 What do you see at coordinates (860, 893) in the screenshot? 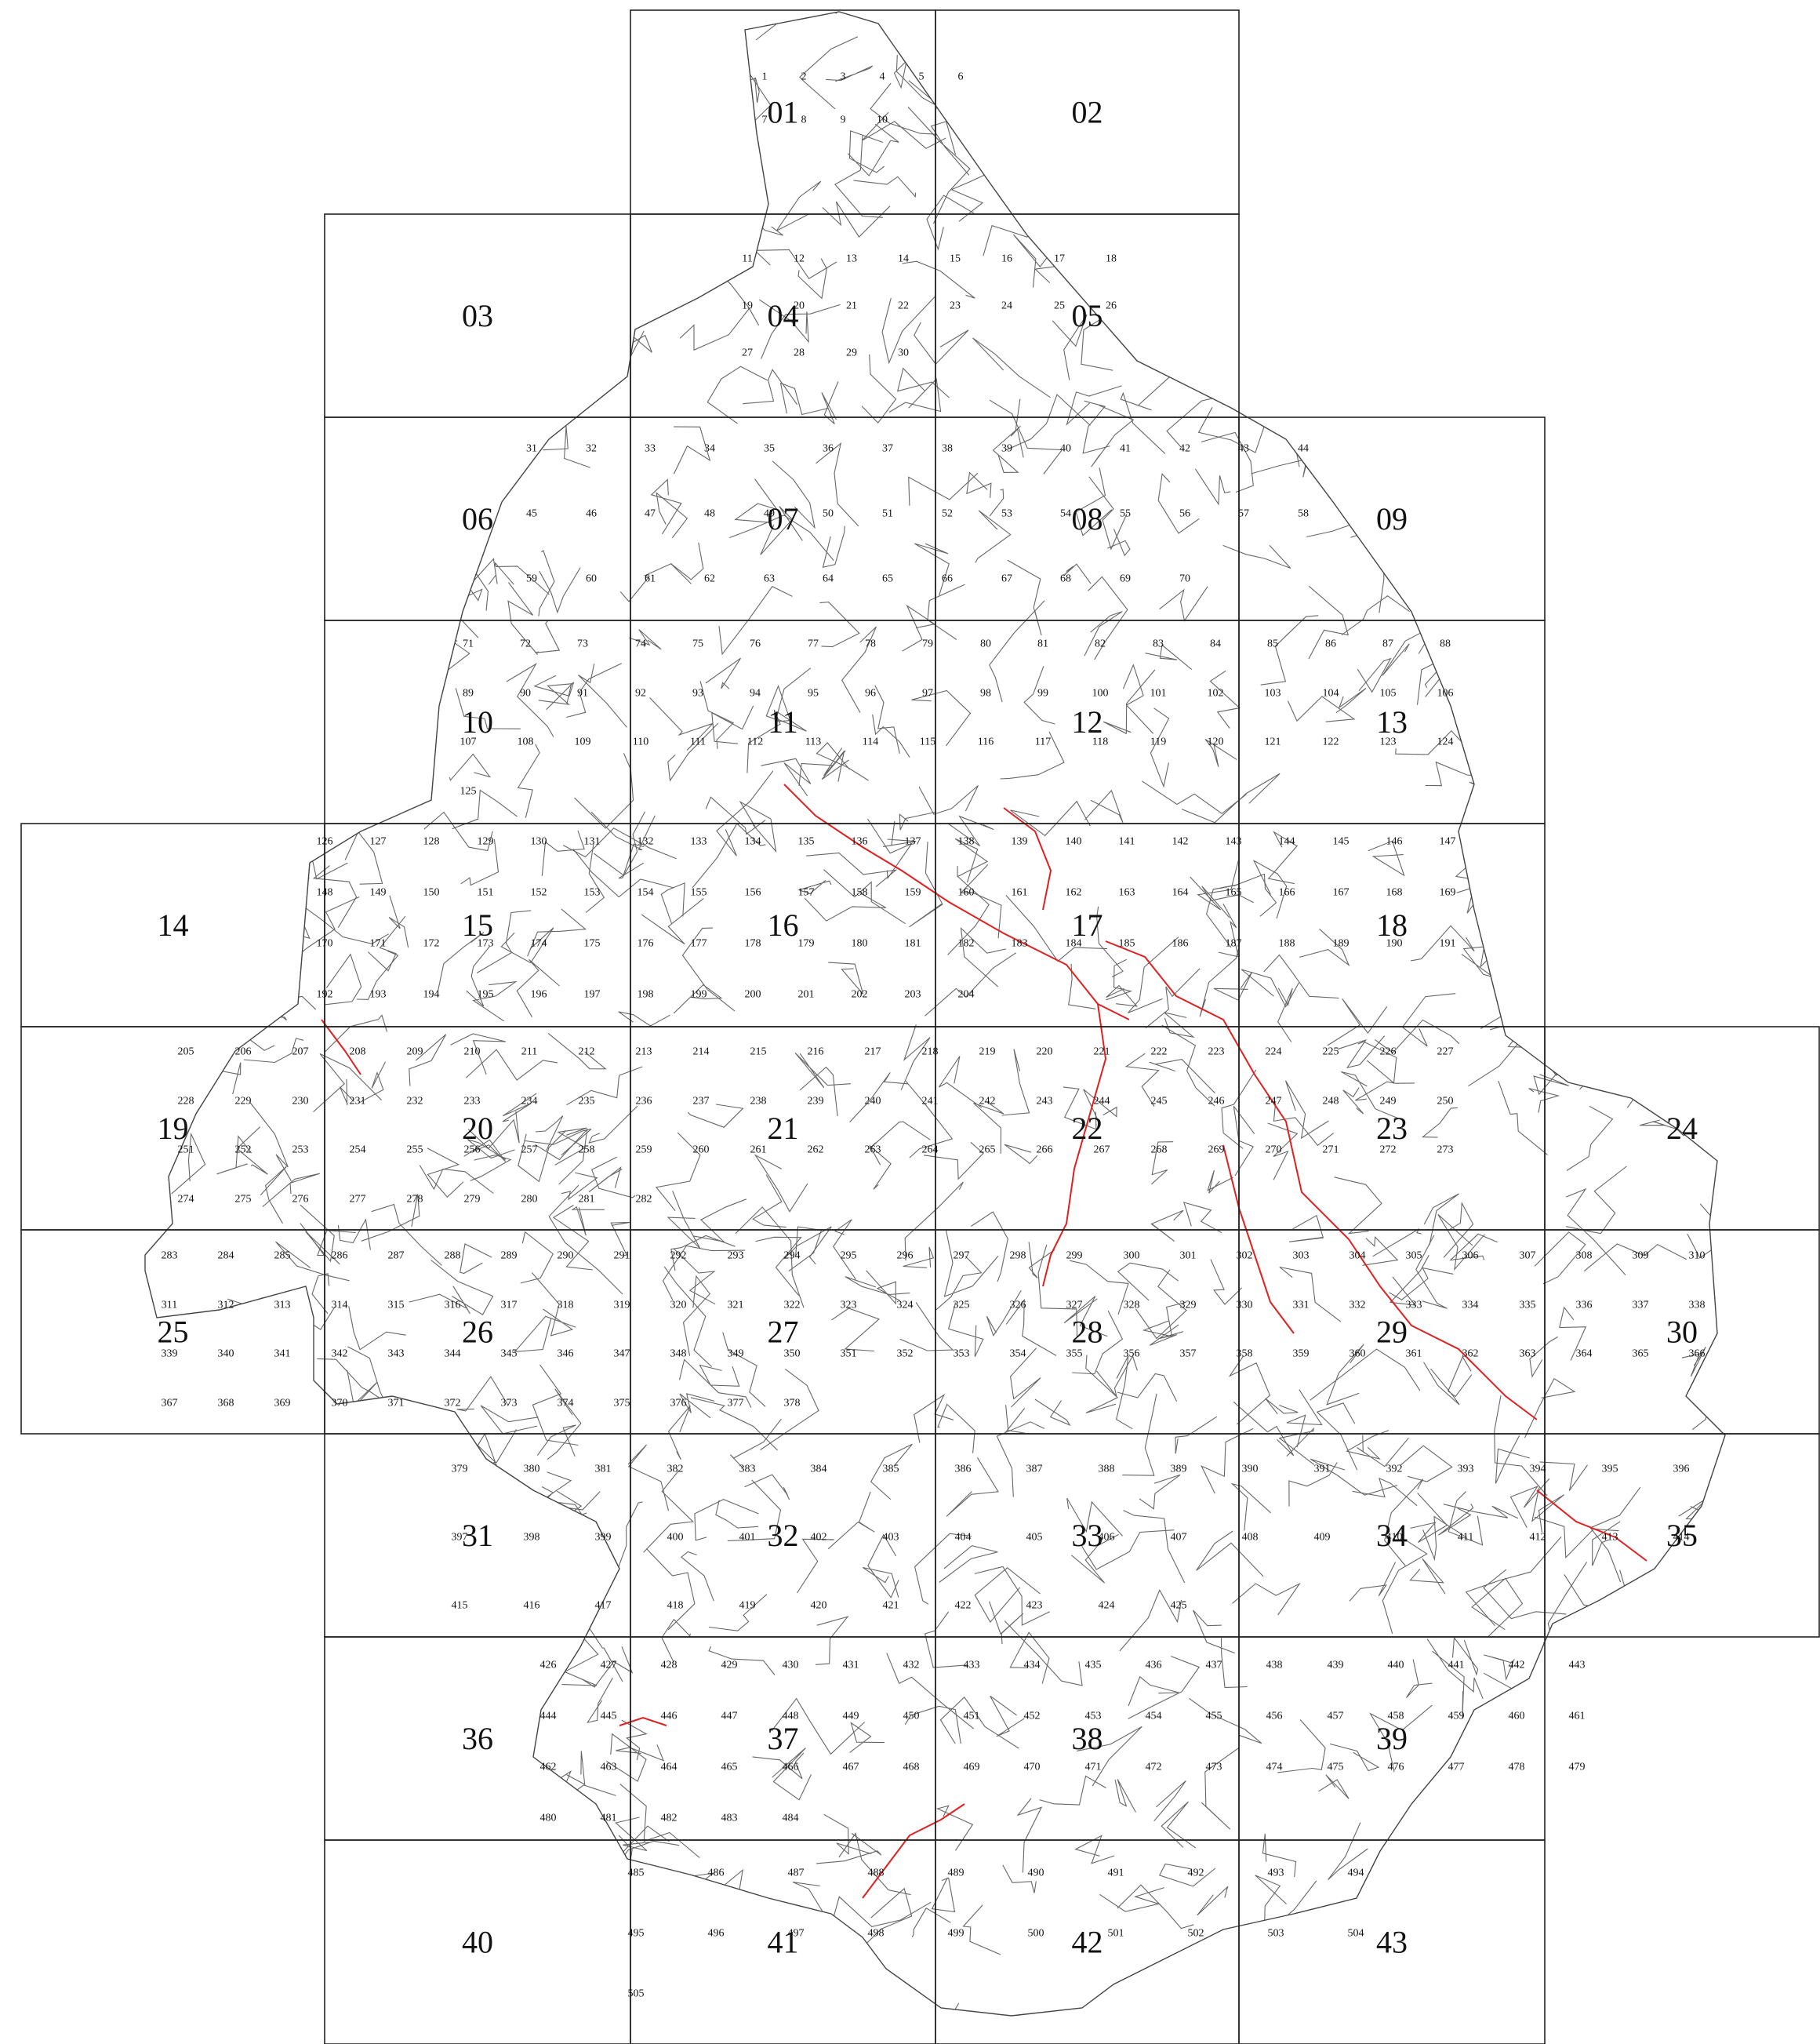
I see `parcel-number: 158` at bounding box center [860, 893].